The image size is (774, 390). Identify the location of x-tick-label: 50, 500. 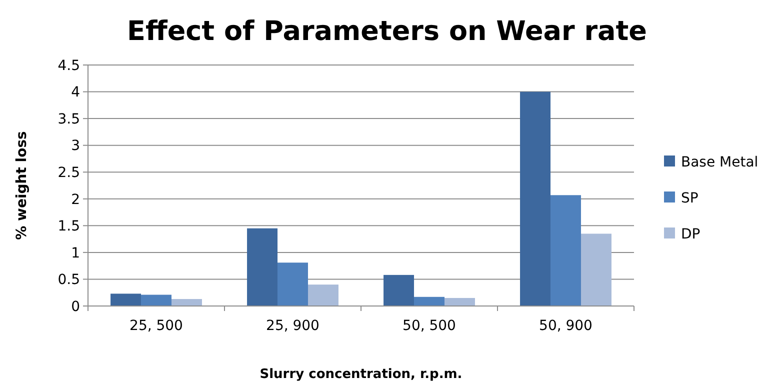
(429, 326).